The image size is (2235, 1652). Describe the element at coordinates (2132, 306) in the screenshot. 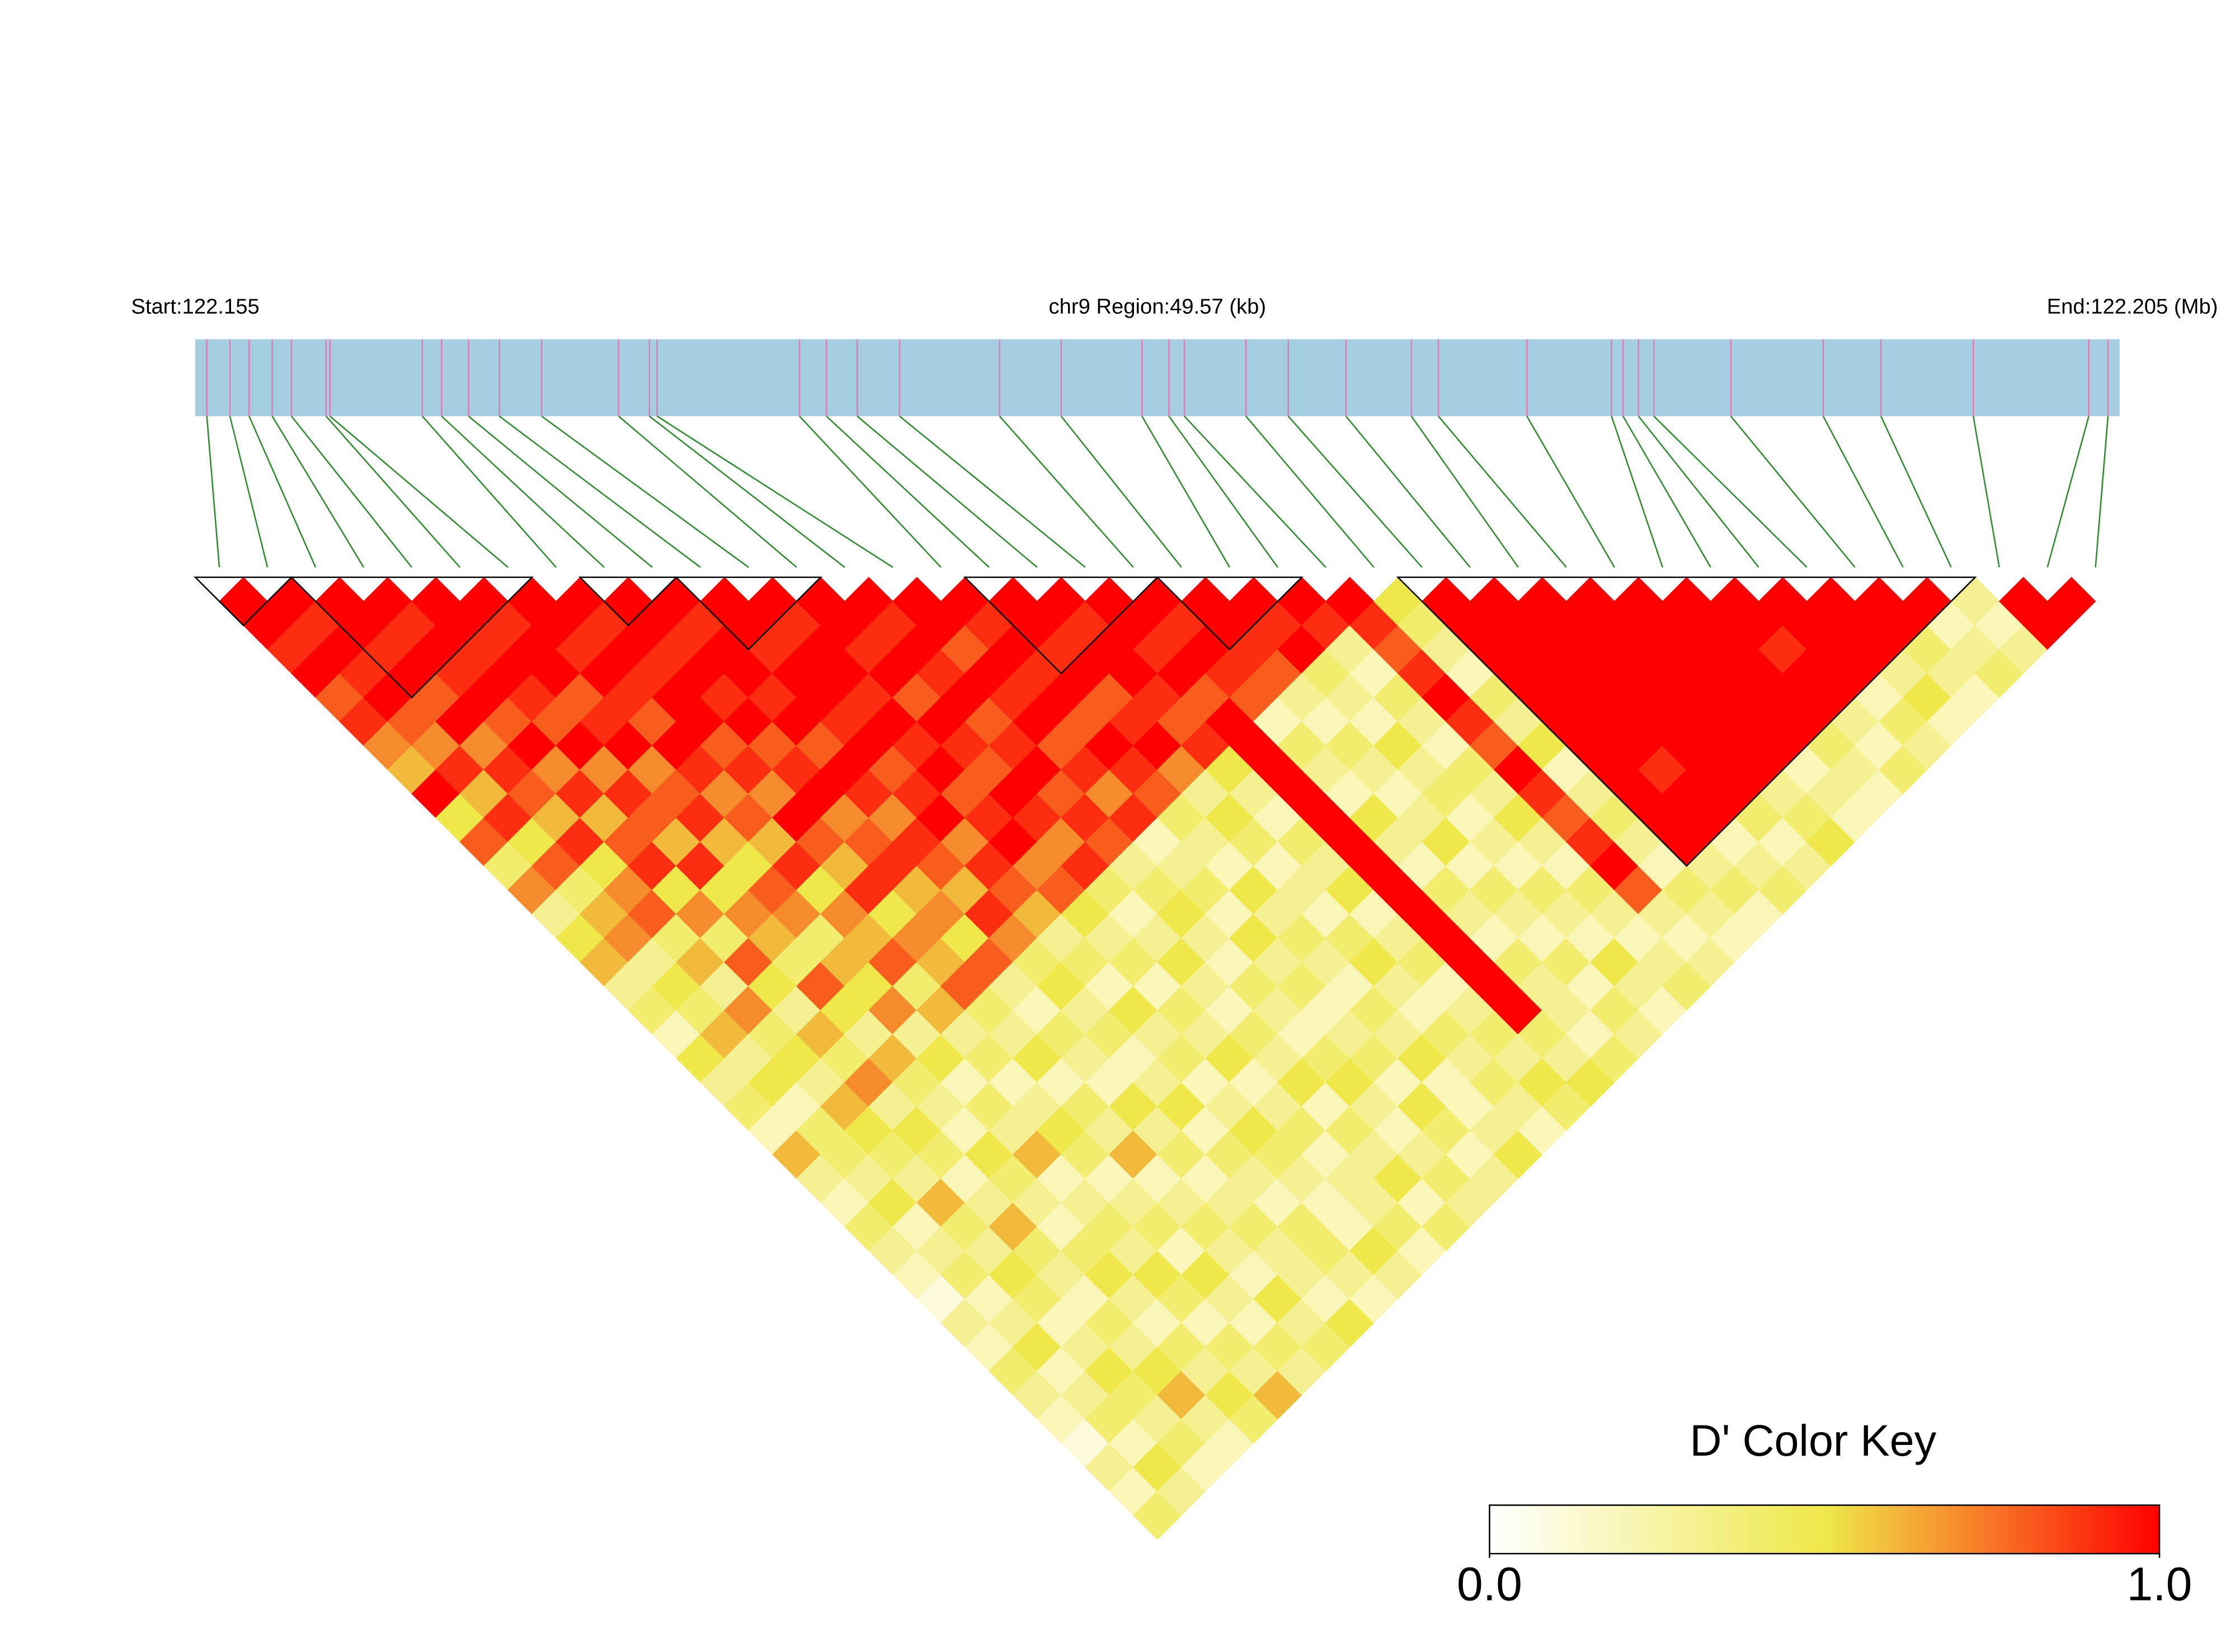

I see `region-end-label: End:122.205 (Mb)` at that location.